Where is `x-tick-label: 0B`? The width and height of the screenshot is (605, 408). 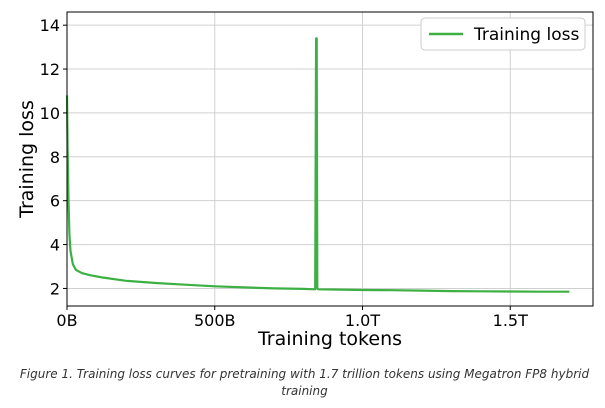 x-tick-label: 0B is located at coordinates (66, 320).